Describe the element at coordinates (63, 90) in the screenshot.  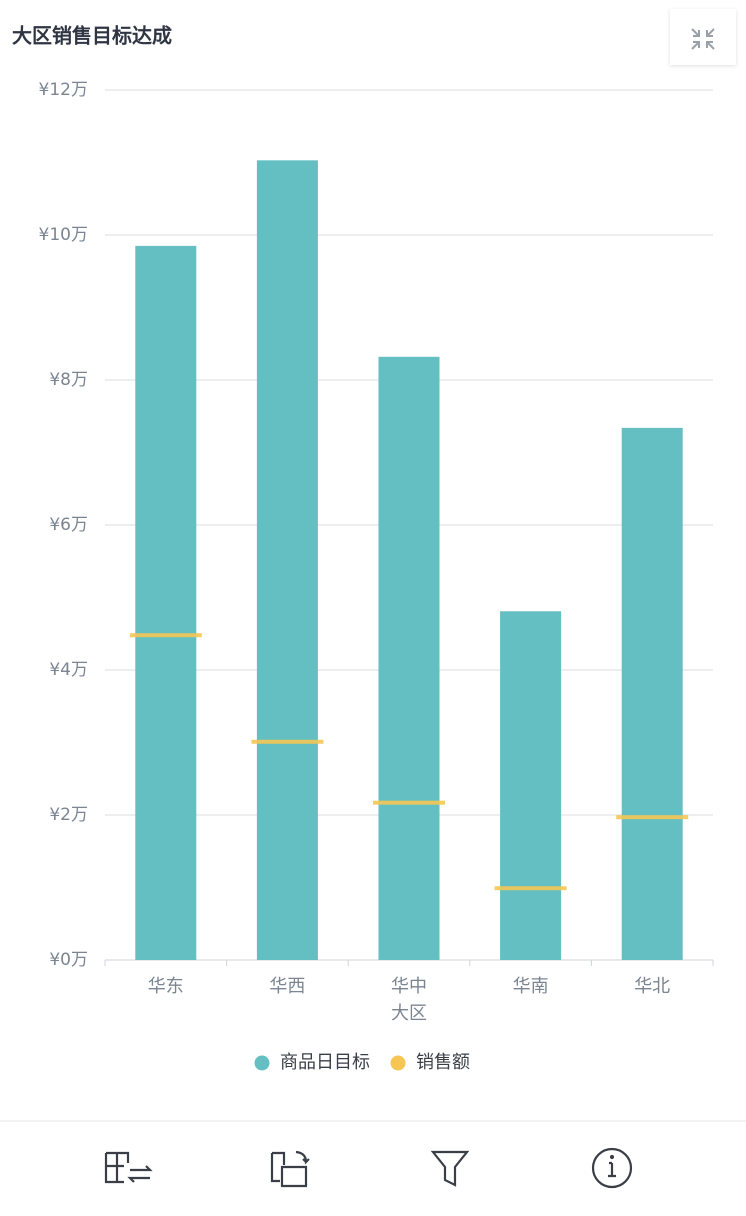
I see `y-tick-label: ¥12万` at that location.